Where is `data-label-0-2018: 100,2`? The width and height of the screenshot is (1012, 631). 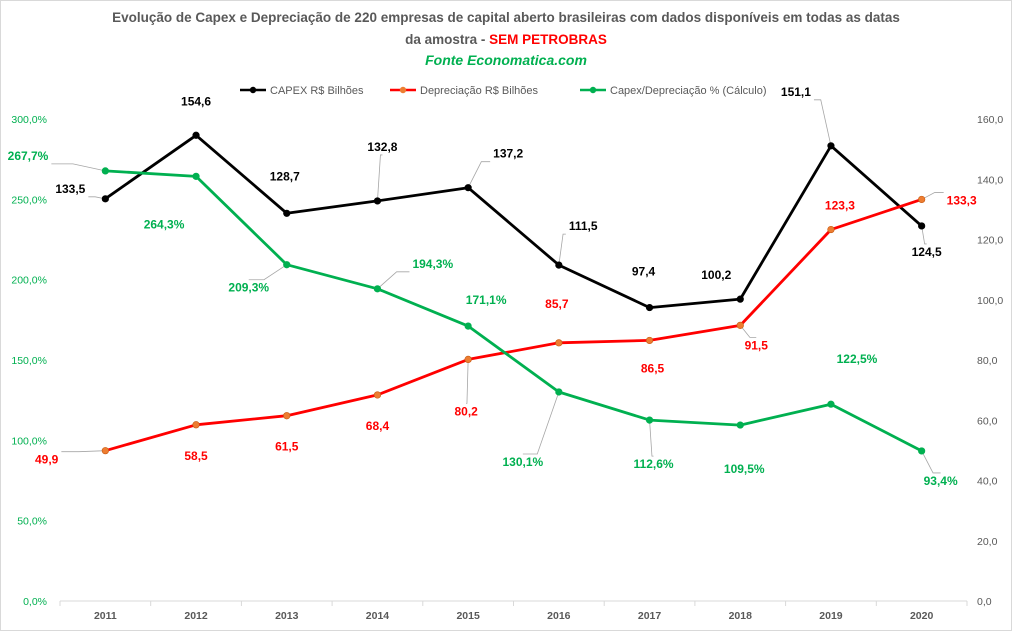
data-label-0-2018: 100,2 is located at coordinates (716, 275).